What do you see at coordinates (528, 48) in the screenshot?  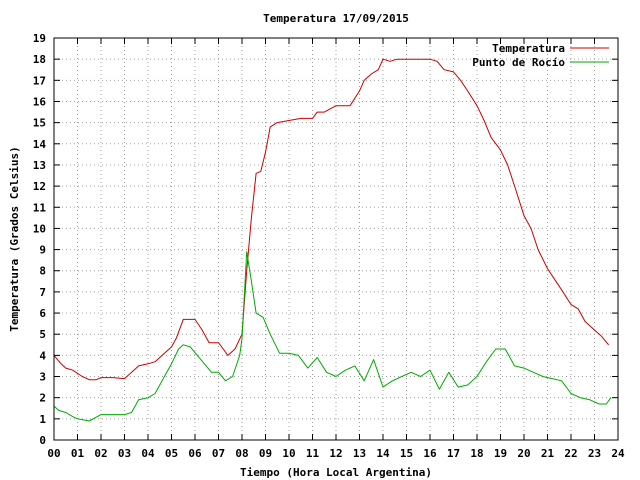 I see `legend-label-temperatura: Temperatura` at bounding box center [528, 48].